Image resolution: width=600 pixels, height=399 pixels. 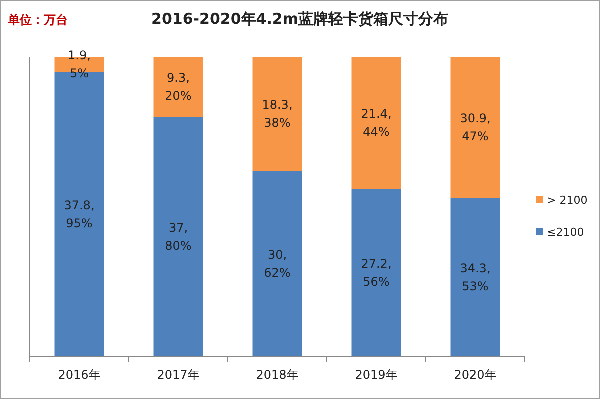 I want to click on data-label: 30, 62%, so click(x=277, y=264).